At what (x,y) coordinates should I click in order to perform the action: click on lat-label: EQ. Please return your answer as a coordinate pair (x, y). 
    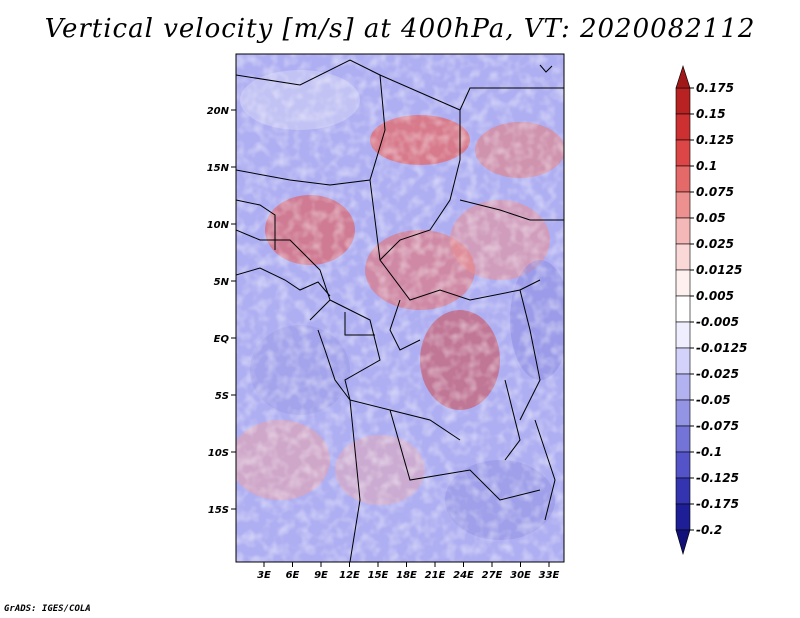
    Looking at the image, I should click on (222, 339).